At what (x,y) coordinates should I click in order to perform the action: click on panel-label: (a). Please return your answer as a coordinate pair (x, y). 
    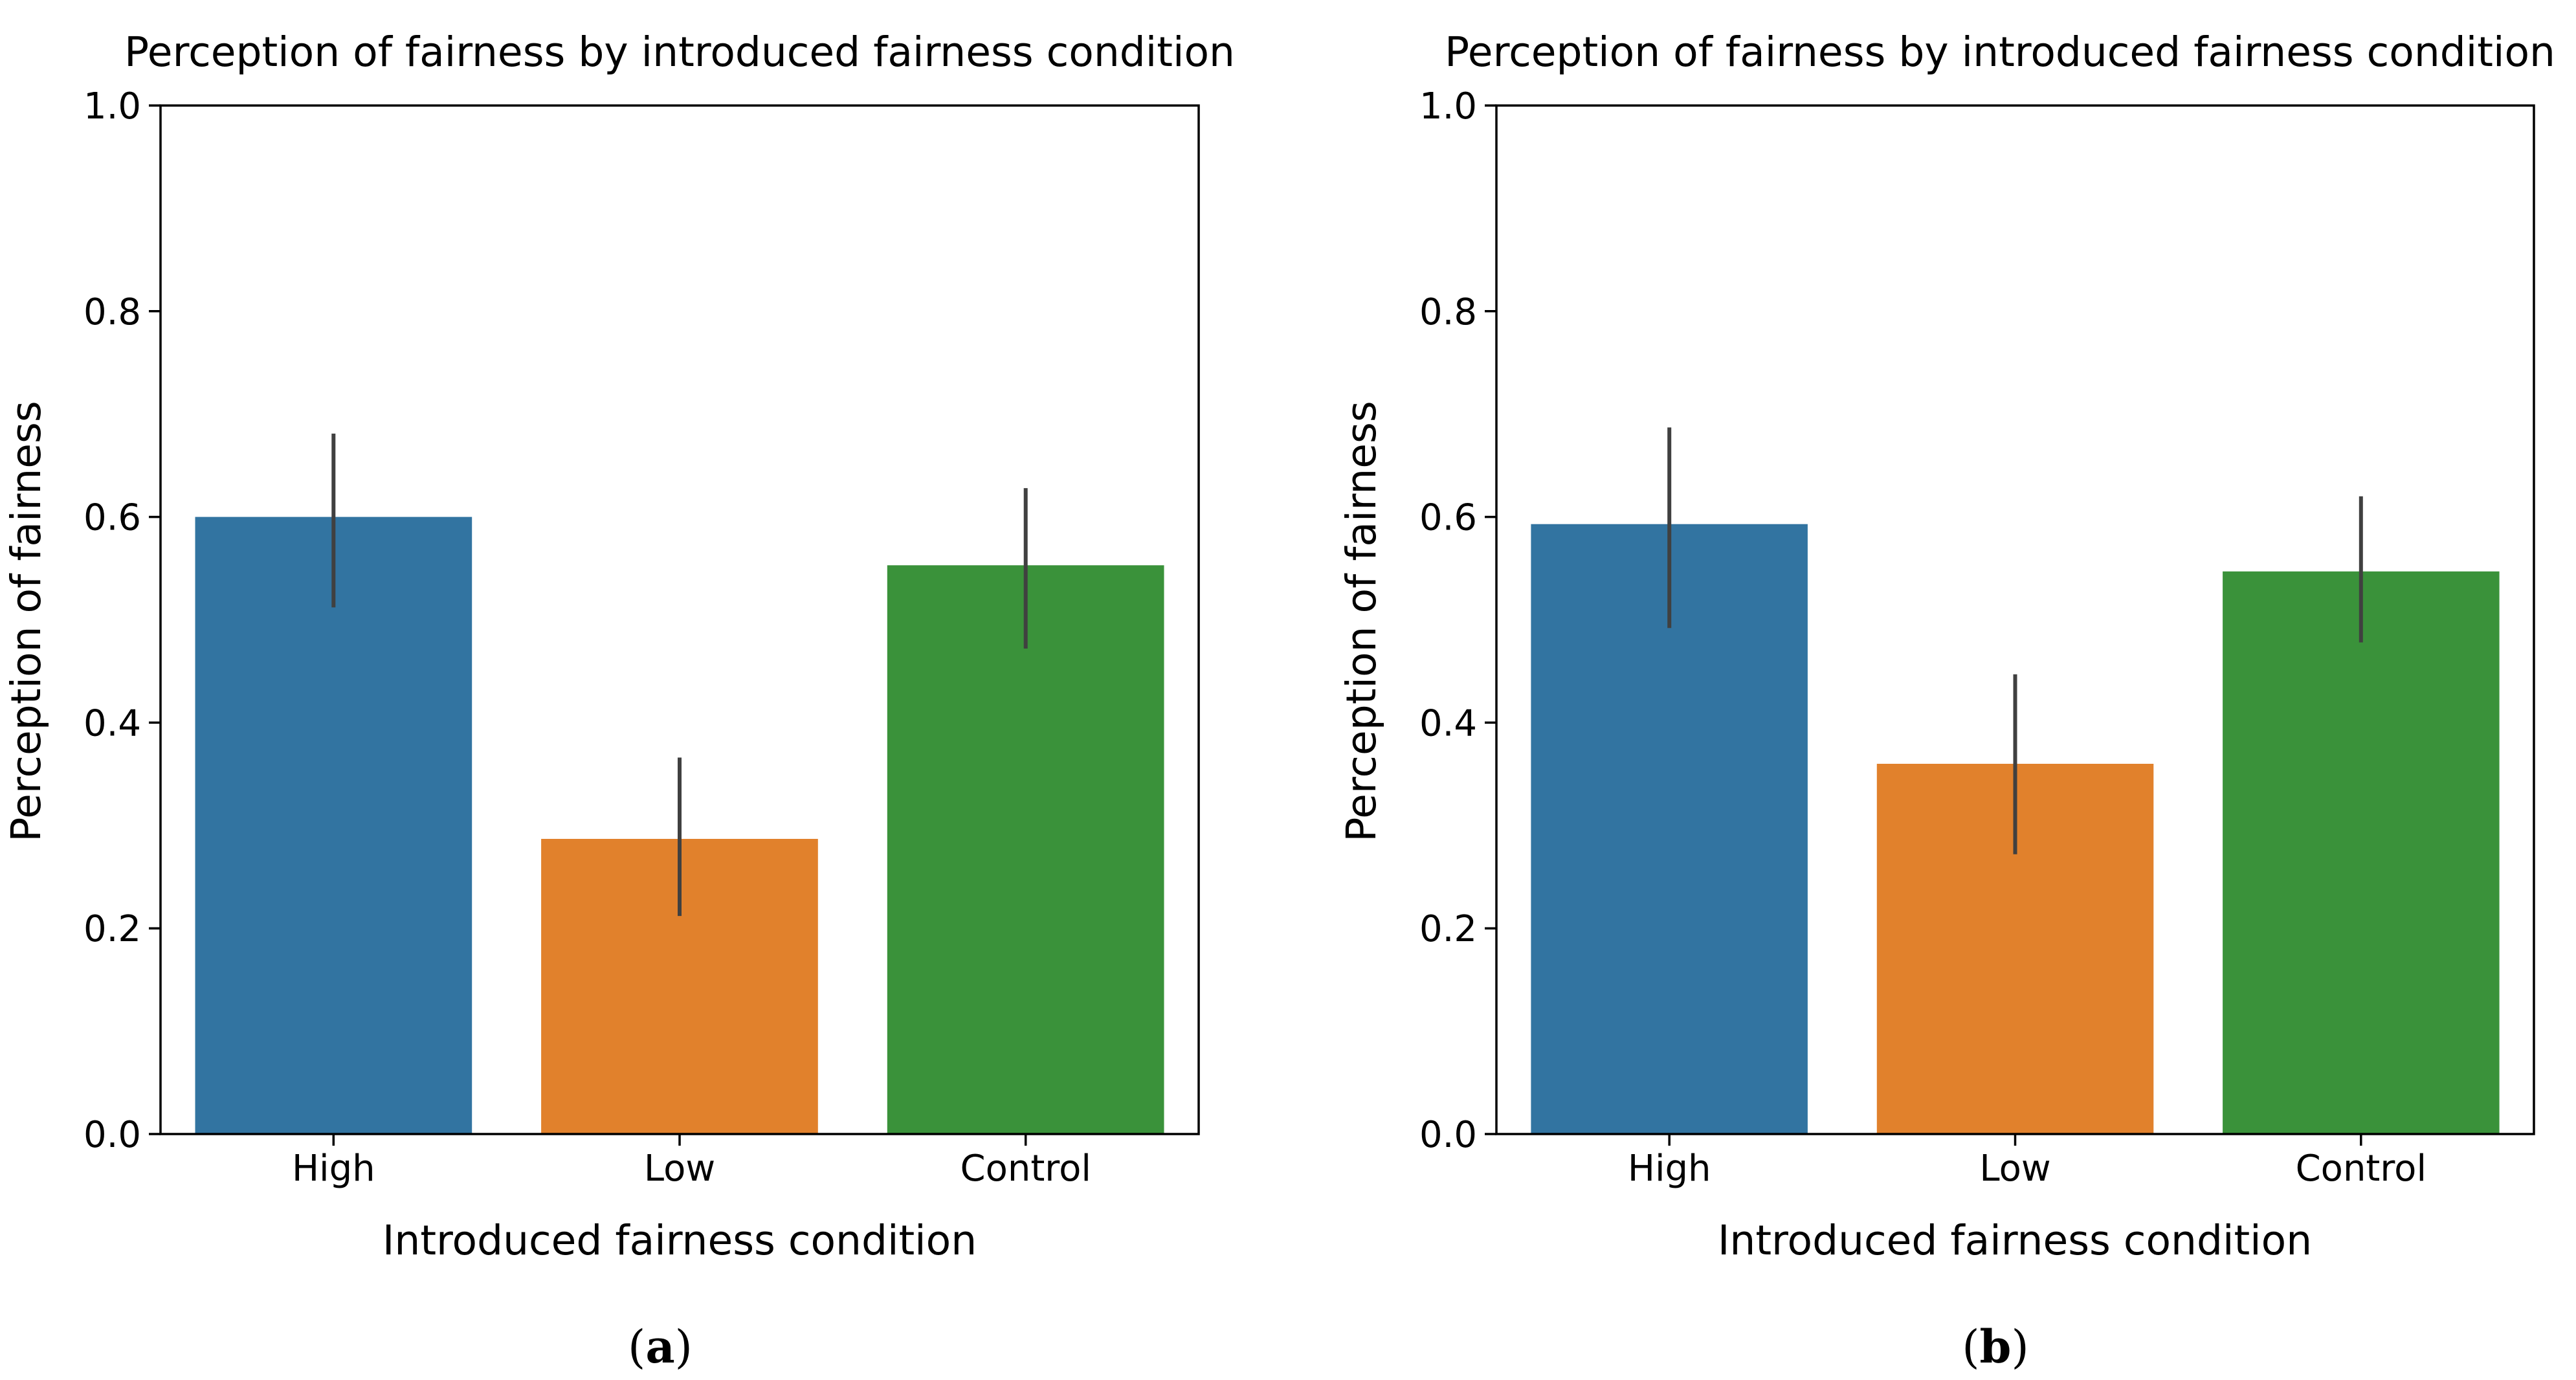
    Looking at the image, I should click on (660, 1347).